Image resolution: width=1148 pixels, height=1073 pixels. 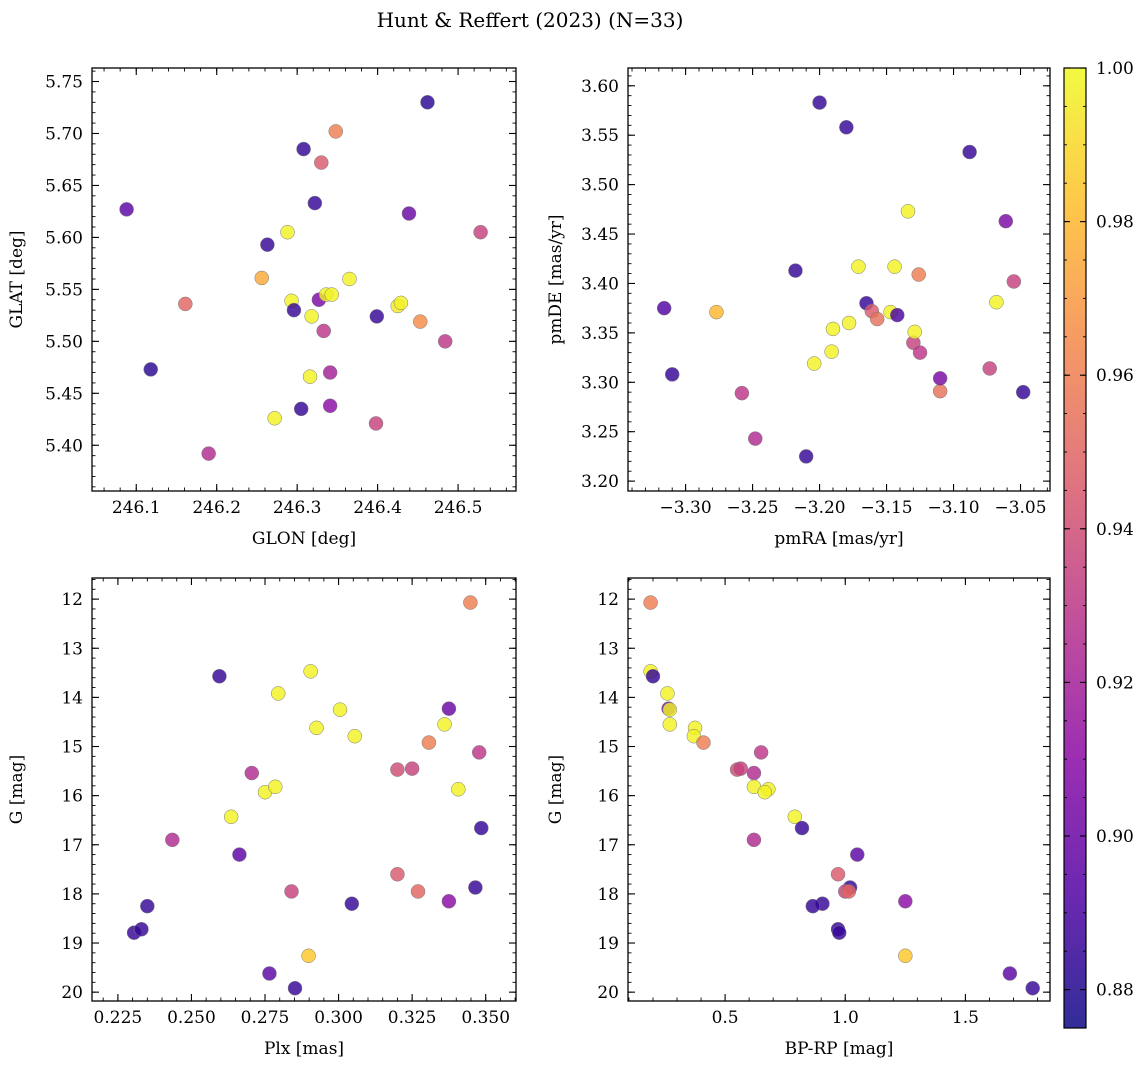 I want to click on y-tick-label: 3.35, so click(x=600, y=334).